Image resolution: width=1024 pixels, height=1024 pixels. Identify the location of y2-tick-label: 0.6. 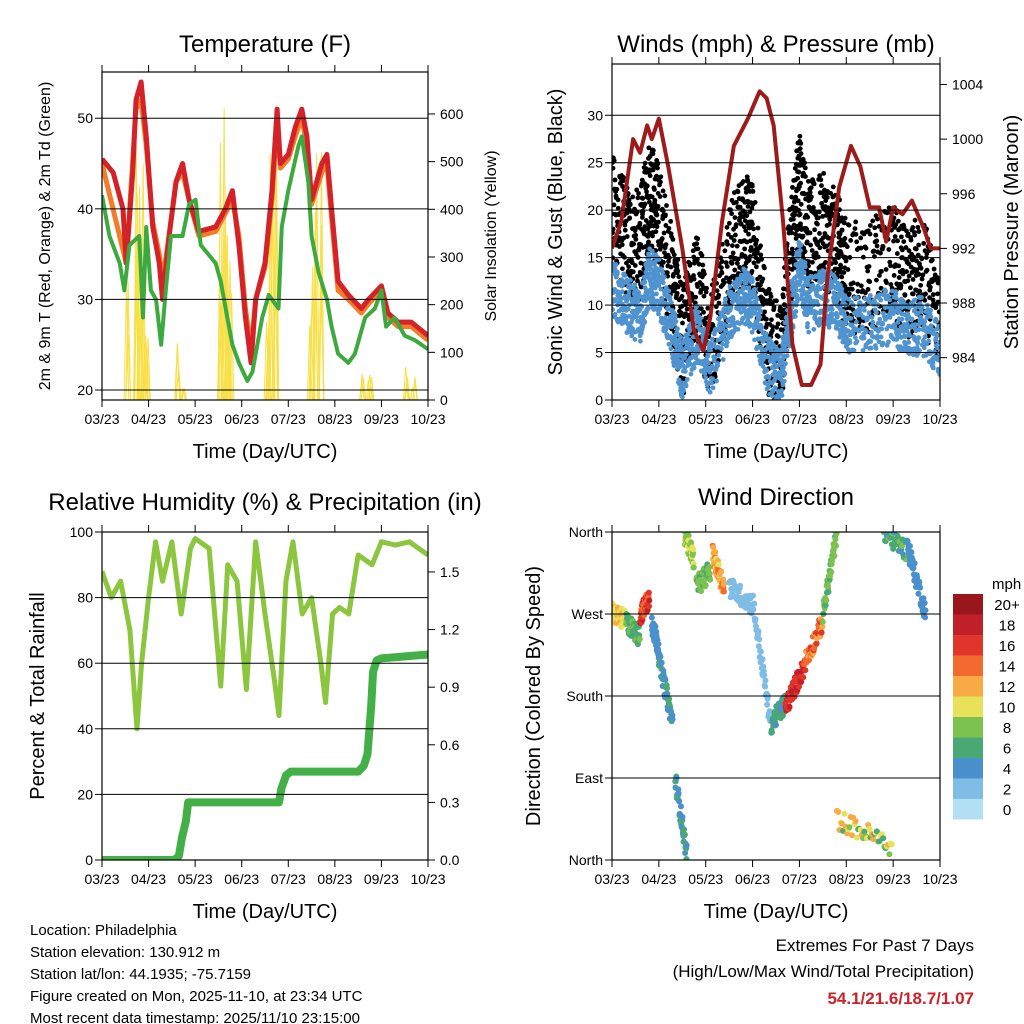
(450, 745).